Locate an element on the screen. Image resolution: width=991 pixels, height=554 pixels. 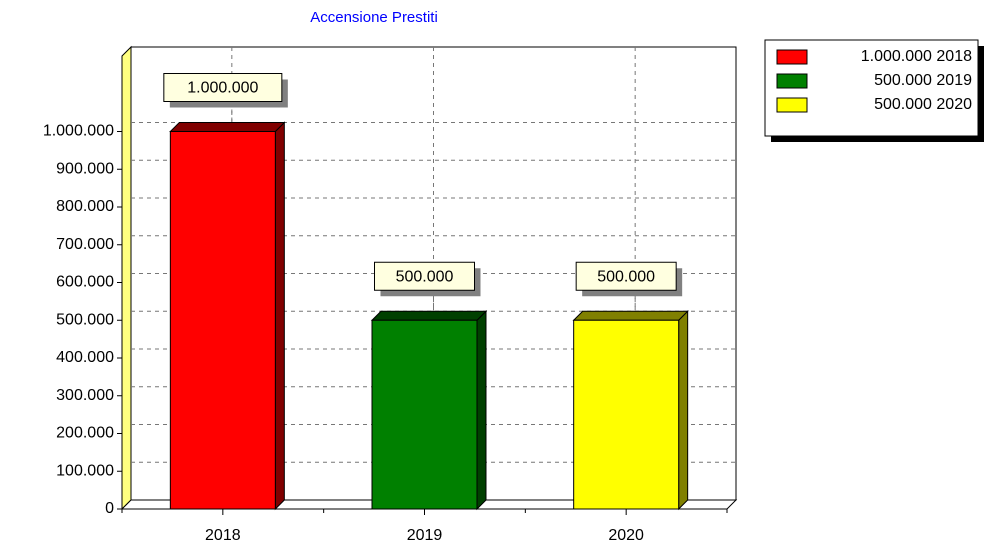
chart-title: Accensione Prestiti is located at coordinates (374, 17).